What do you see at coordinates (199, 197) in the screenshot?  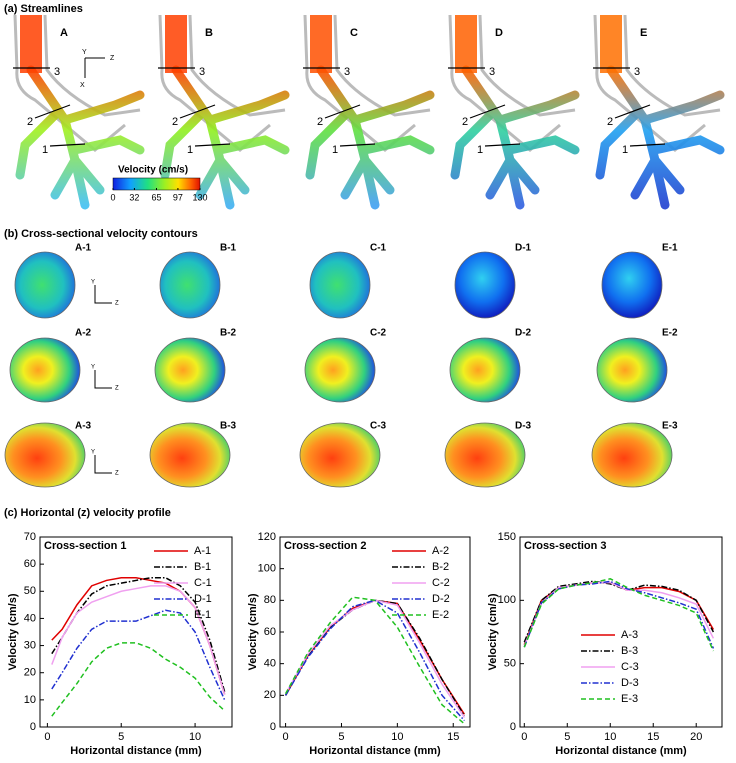 I see `colorbar-tick-label: 130` at bounding box center [199, 197].